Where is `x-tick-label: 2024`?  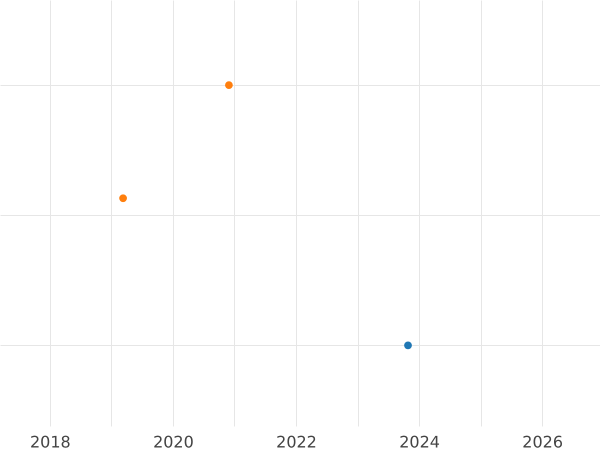 x-tick-label: 2024 is located at coordinates (419, 441).